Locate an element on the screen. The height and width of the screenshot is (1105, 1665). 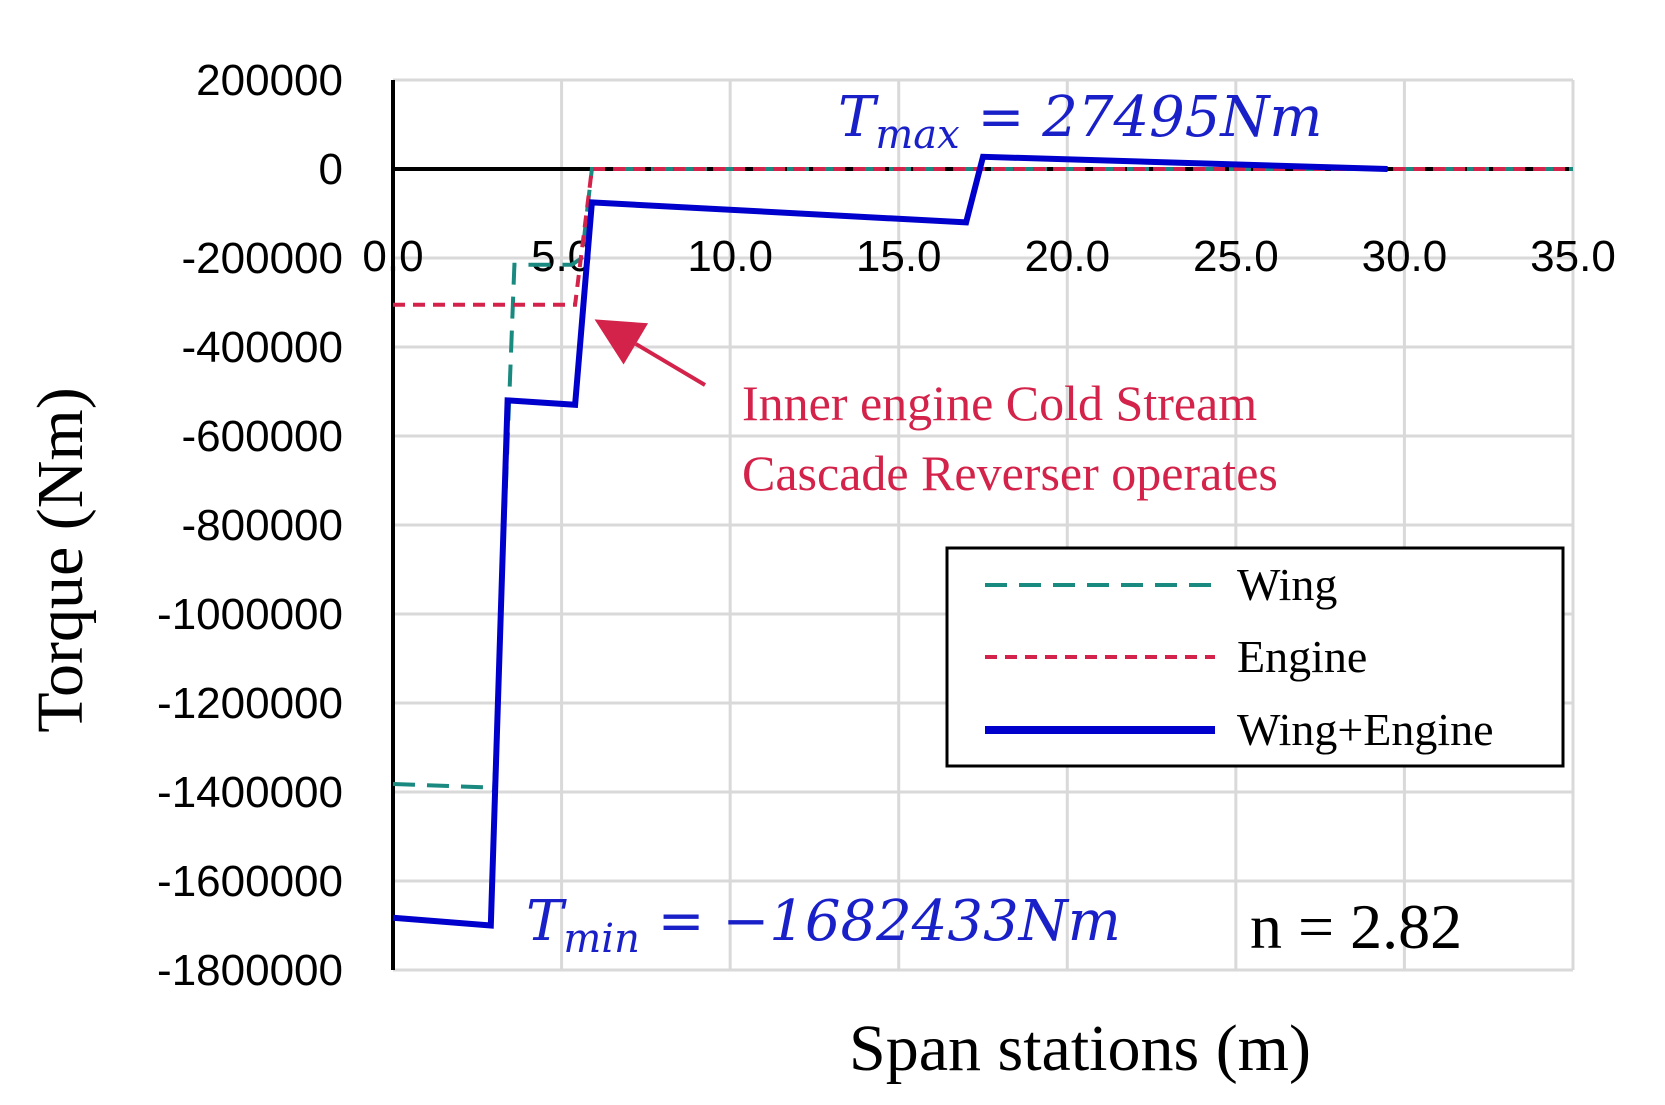
arrow-head is located at coordinates (621, 342).